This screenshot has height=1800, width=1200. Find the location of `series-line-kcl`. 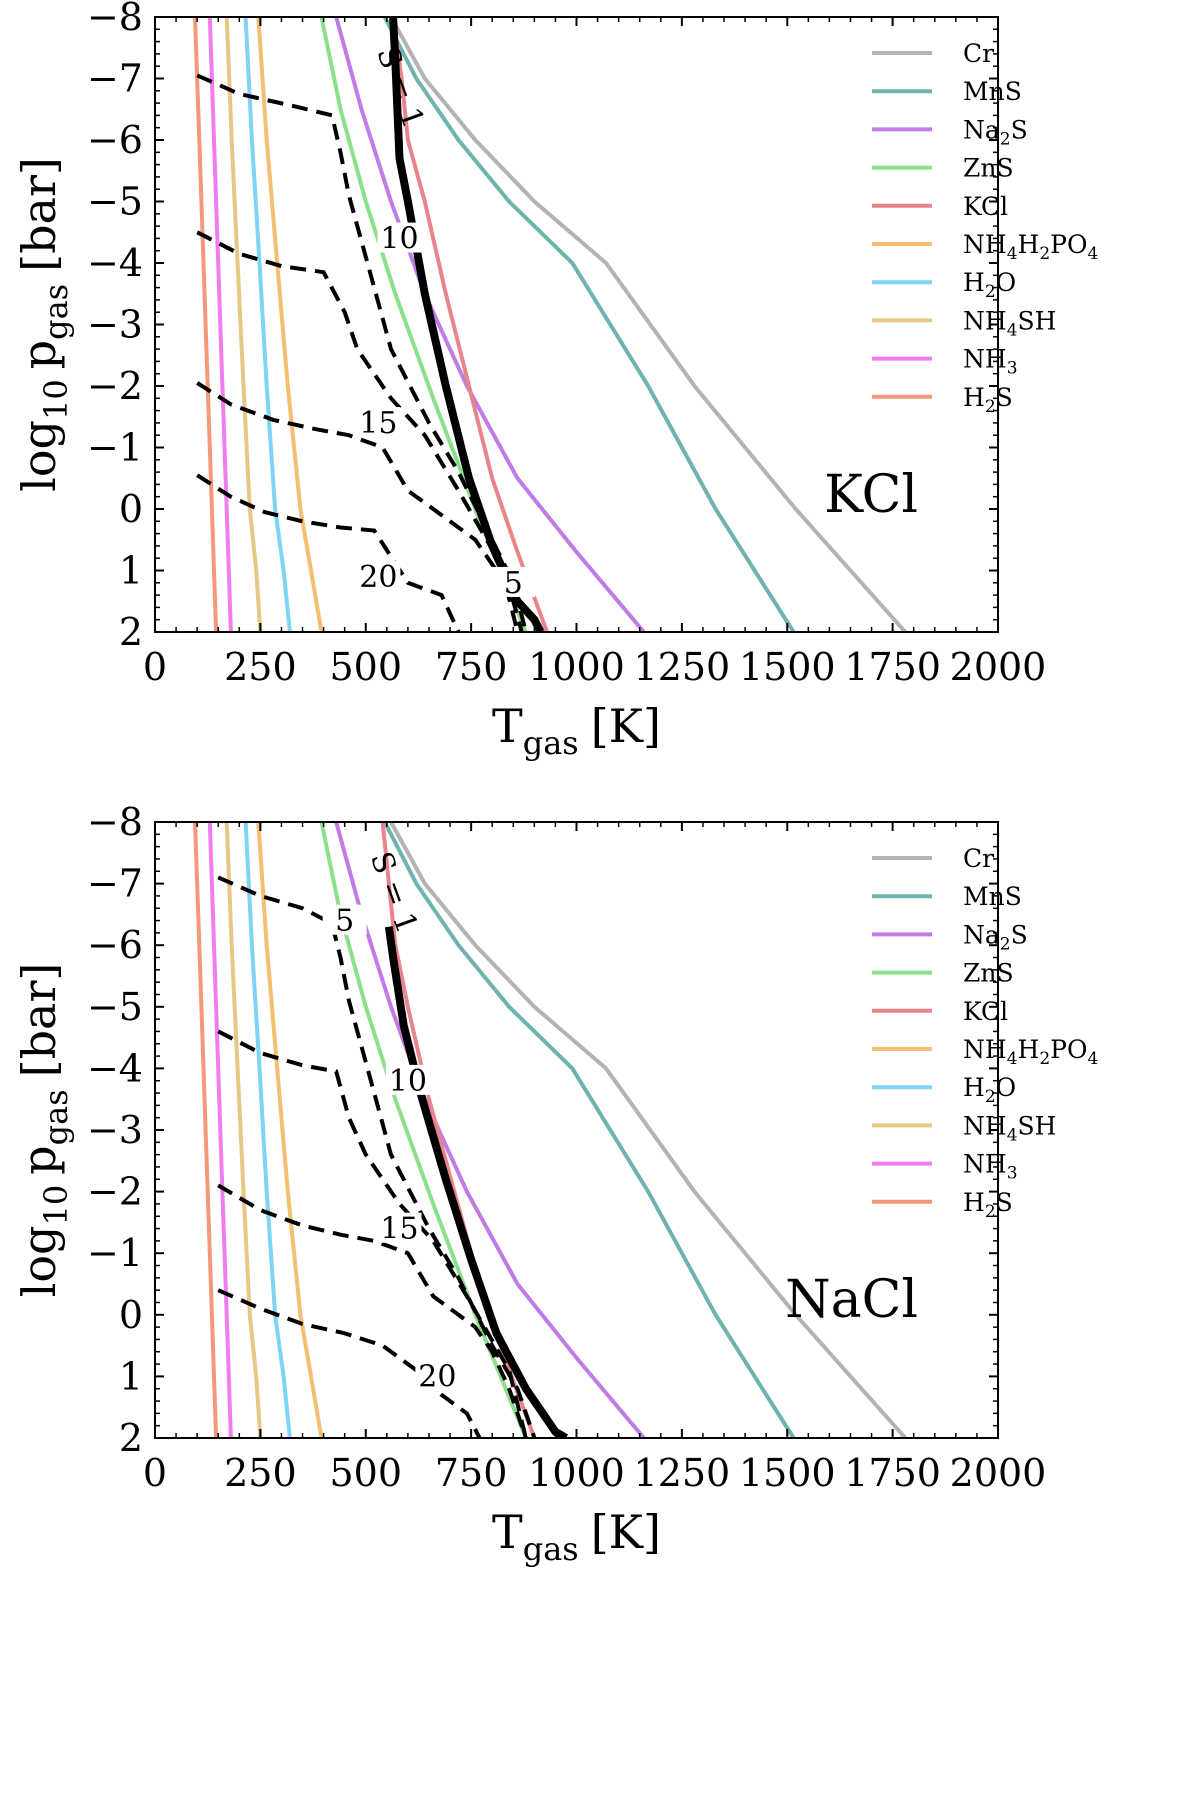

series-line-kcl is located at coordinates (470, 324).